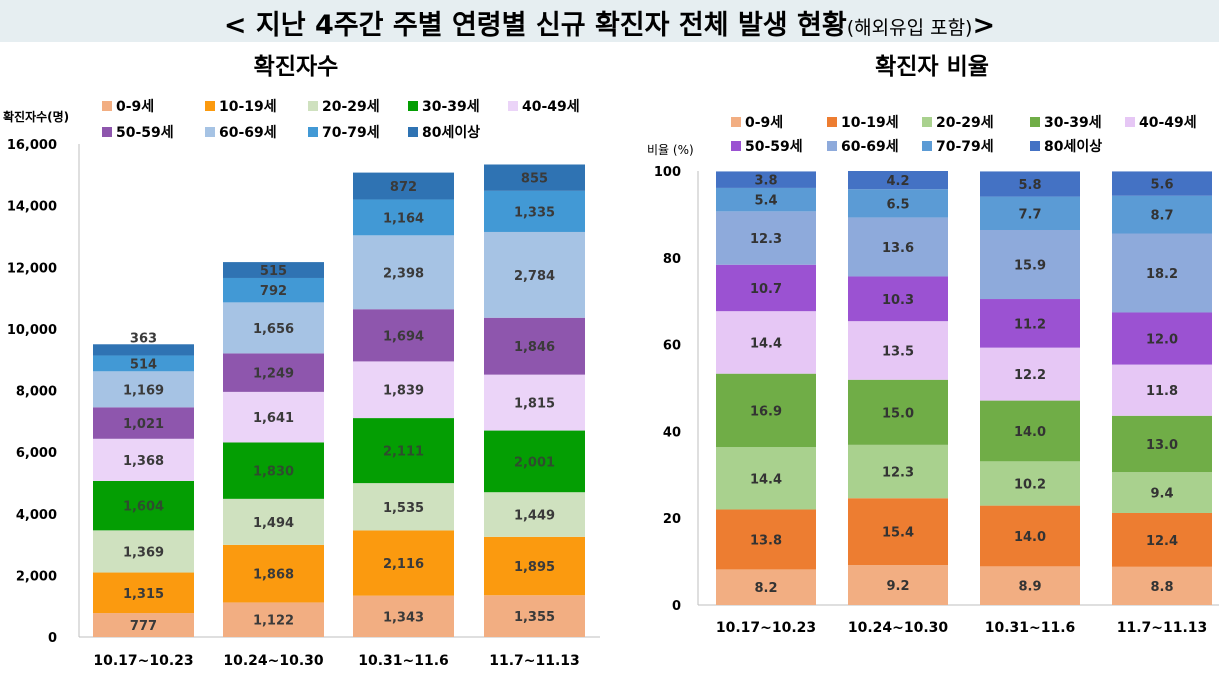 This screenshot has width=1219, height=673. What do you see at coordinates (1073, 123) in the screenshot?
I see `legend-label-4: 30-39세` at bounding box center [1073, 123].